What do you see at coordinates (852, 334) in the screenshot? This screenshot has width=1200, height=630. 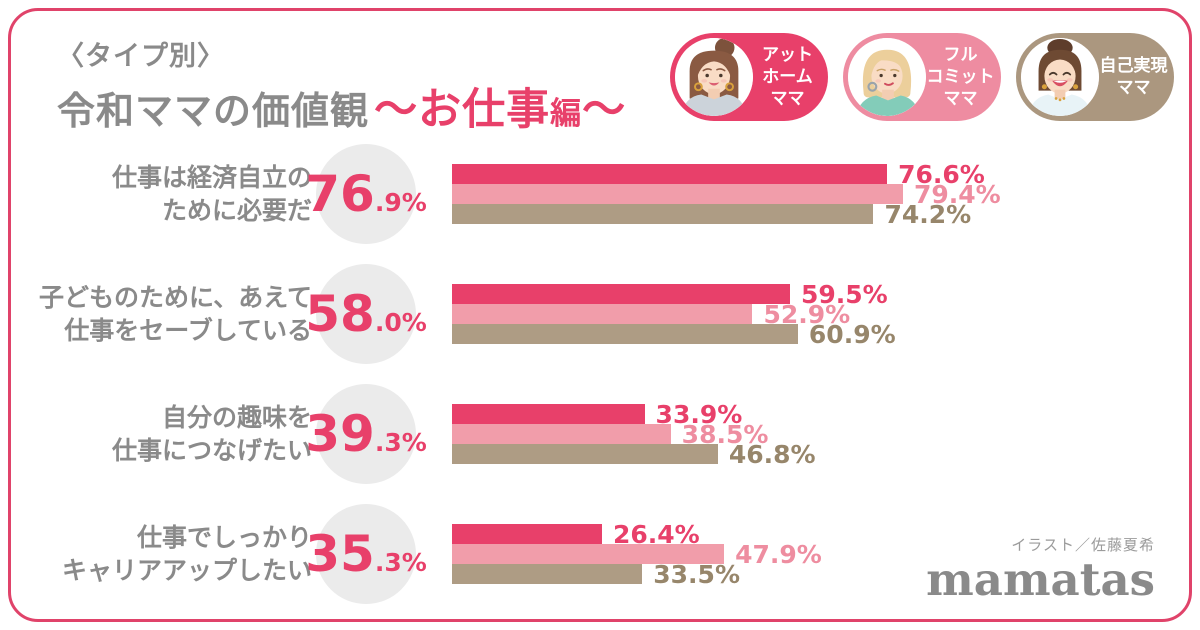 I see `bar-value-selfrealization: 60.9%` at bounding box center [852, 334].